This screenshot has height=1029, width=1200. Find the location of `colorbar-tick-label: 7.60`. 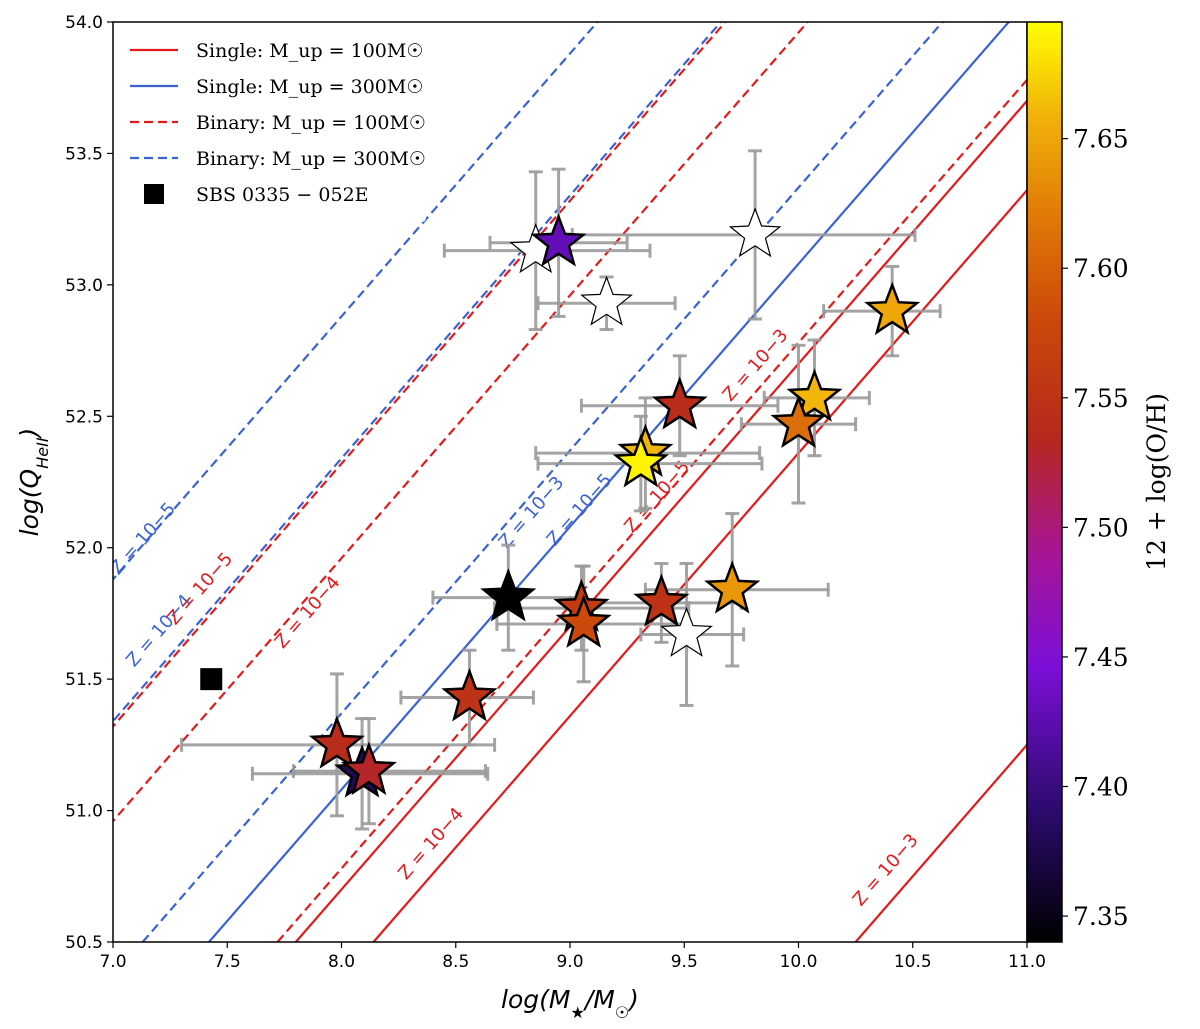

colorbar-tick-label: 7.60 is located at coordinates (1101, 268).